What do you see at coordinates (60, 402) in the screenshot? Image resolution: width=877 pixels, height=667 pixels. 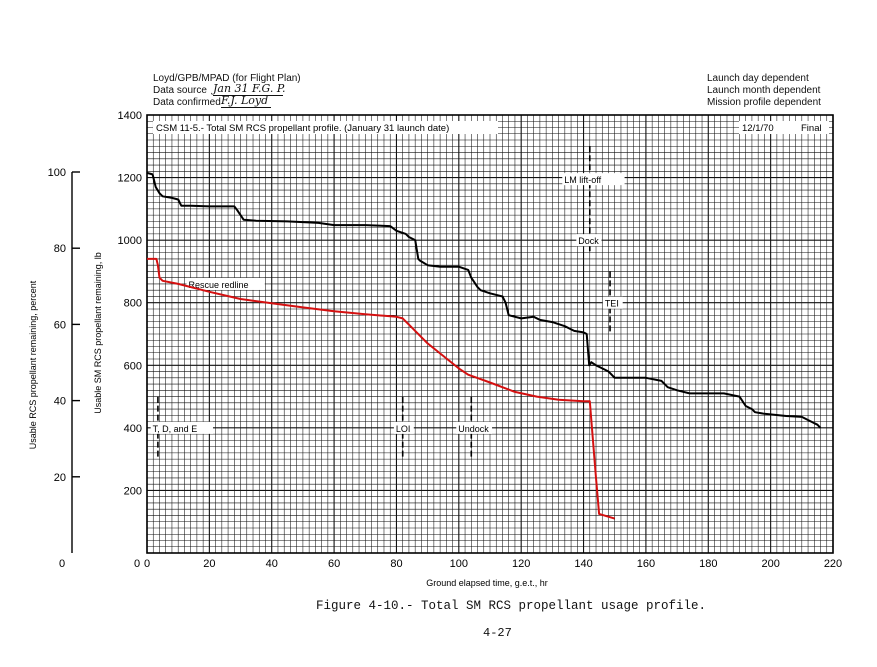 I see `percent-tick-label: 40` at bounding box center [60, 402].